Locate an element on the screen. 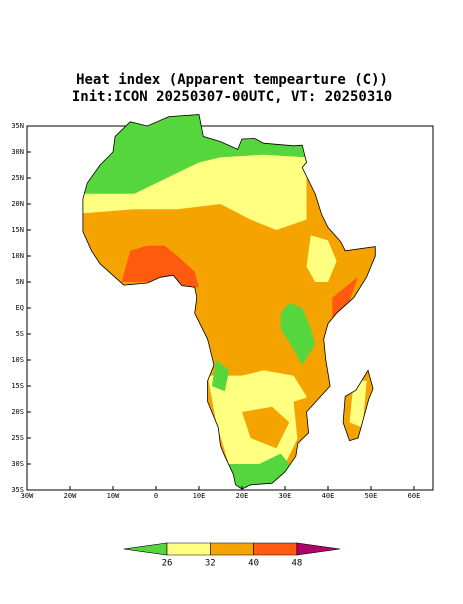  lat-tick-label: 25S is located at coordinates (17, 438).